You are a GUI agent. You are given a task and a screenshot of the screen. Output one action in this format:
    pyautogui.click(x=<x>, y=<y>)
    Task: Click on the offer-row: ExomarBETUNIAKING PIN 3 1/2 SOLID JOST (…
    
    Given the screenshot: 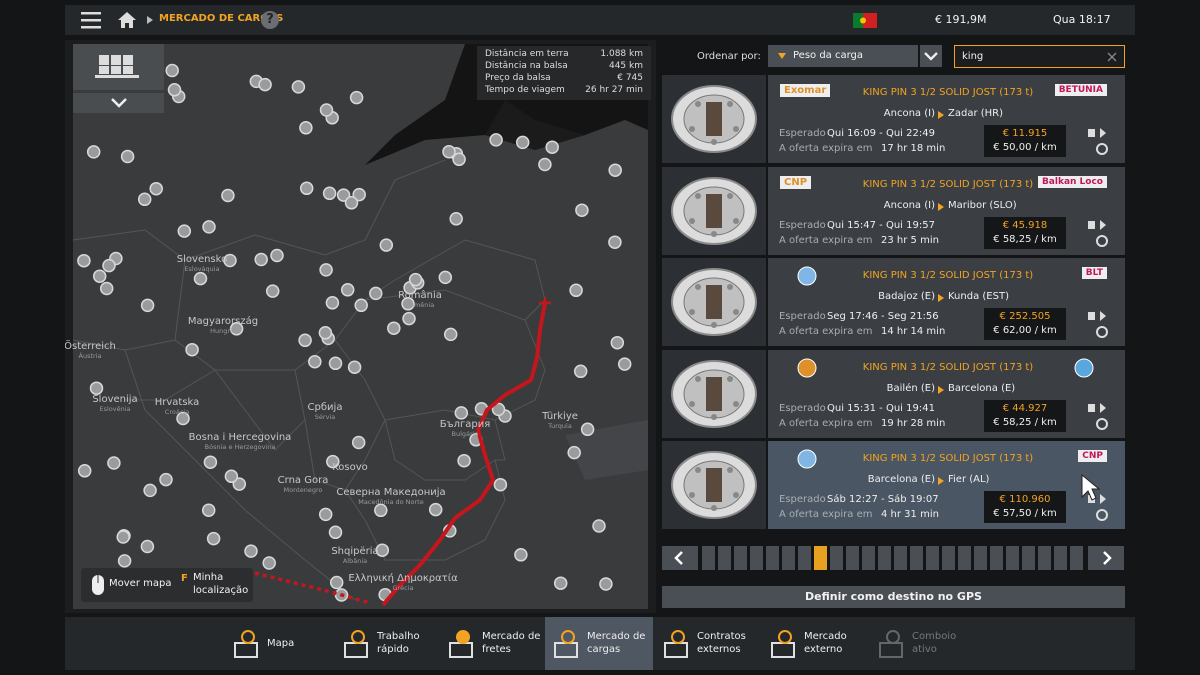 What is the action you would take?
    pyautogui.click(x=893, y=119)
    